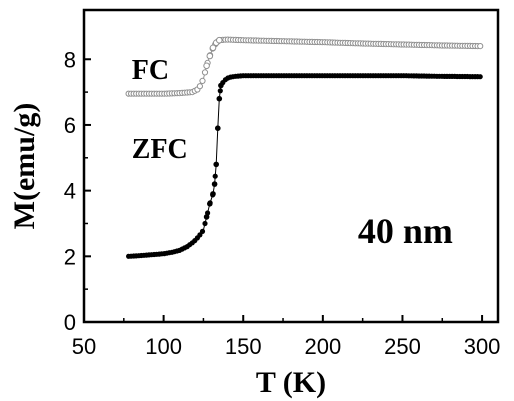 The height and width of the screenshot is (401, 514). I want to click on y-tick-label: 2, so click(70, 256).